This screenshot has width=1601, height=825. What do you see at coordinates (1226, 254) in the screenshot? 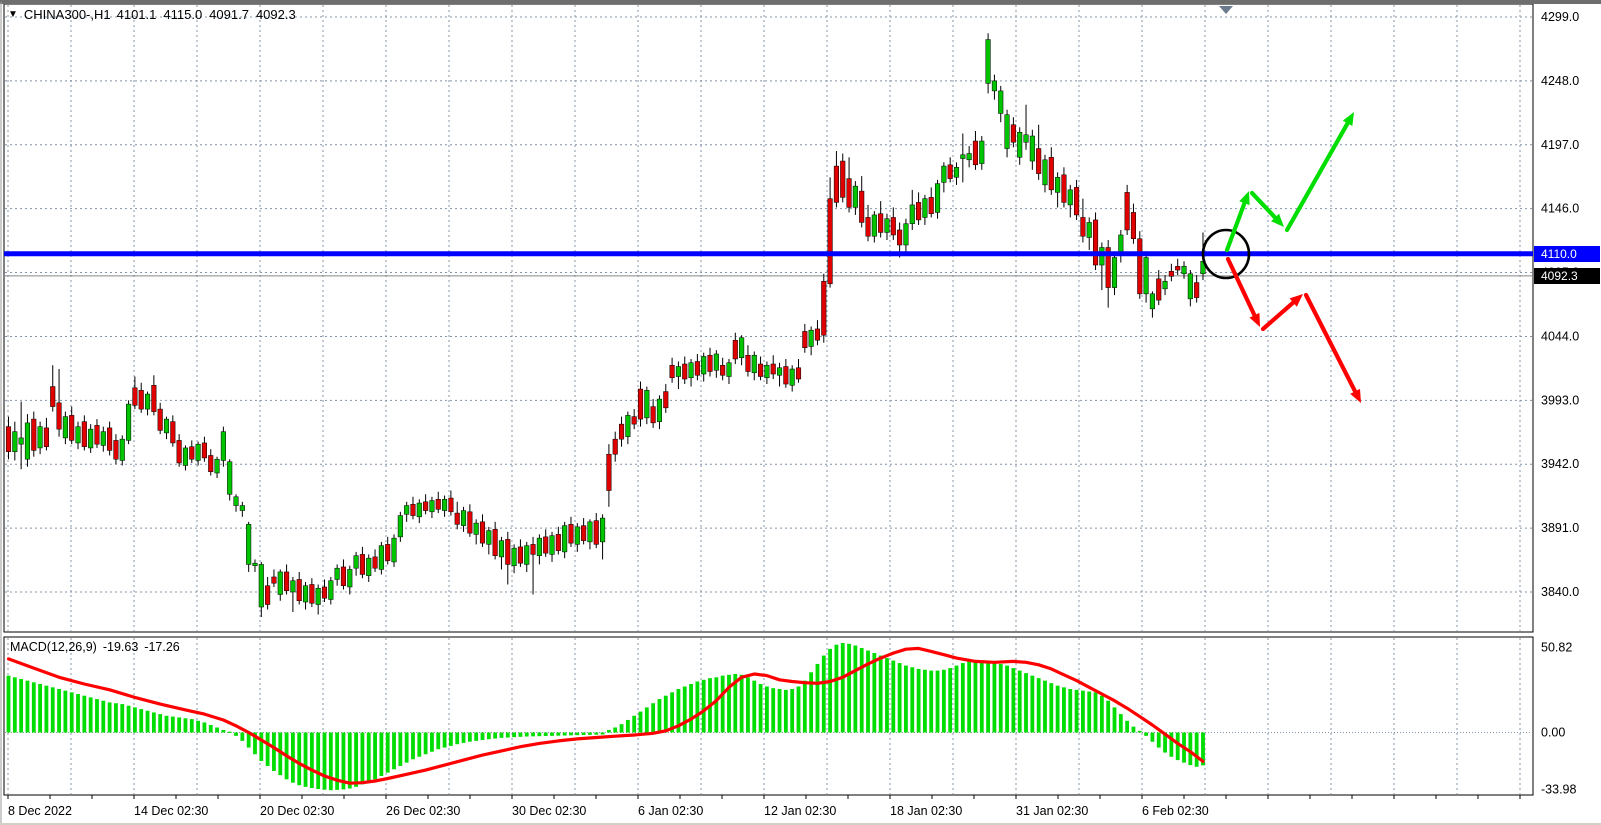
I see `decision-circle-annotation` at bounding box center [1226, 254].